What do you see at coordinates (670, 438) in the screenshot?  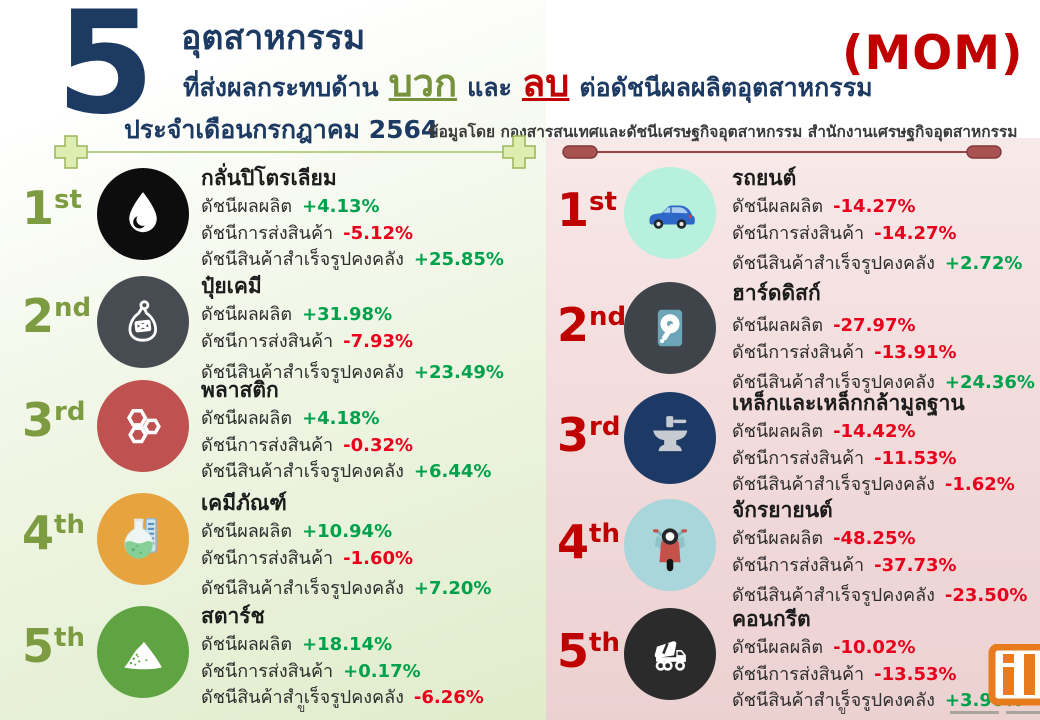 I see `anvil-icon` at bounding box center [670, 438].